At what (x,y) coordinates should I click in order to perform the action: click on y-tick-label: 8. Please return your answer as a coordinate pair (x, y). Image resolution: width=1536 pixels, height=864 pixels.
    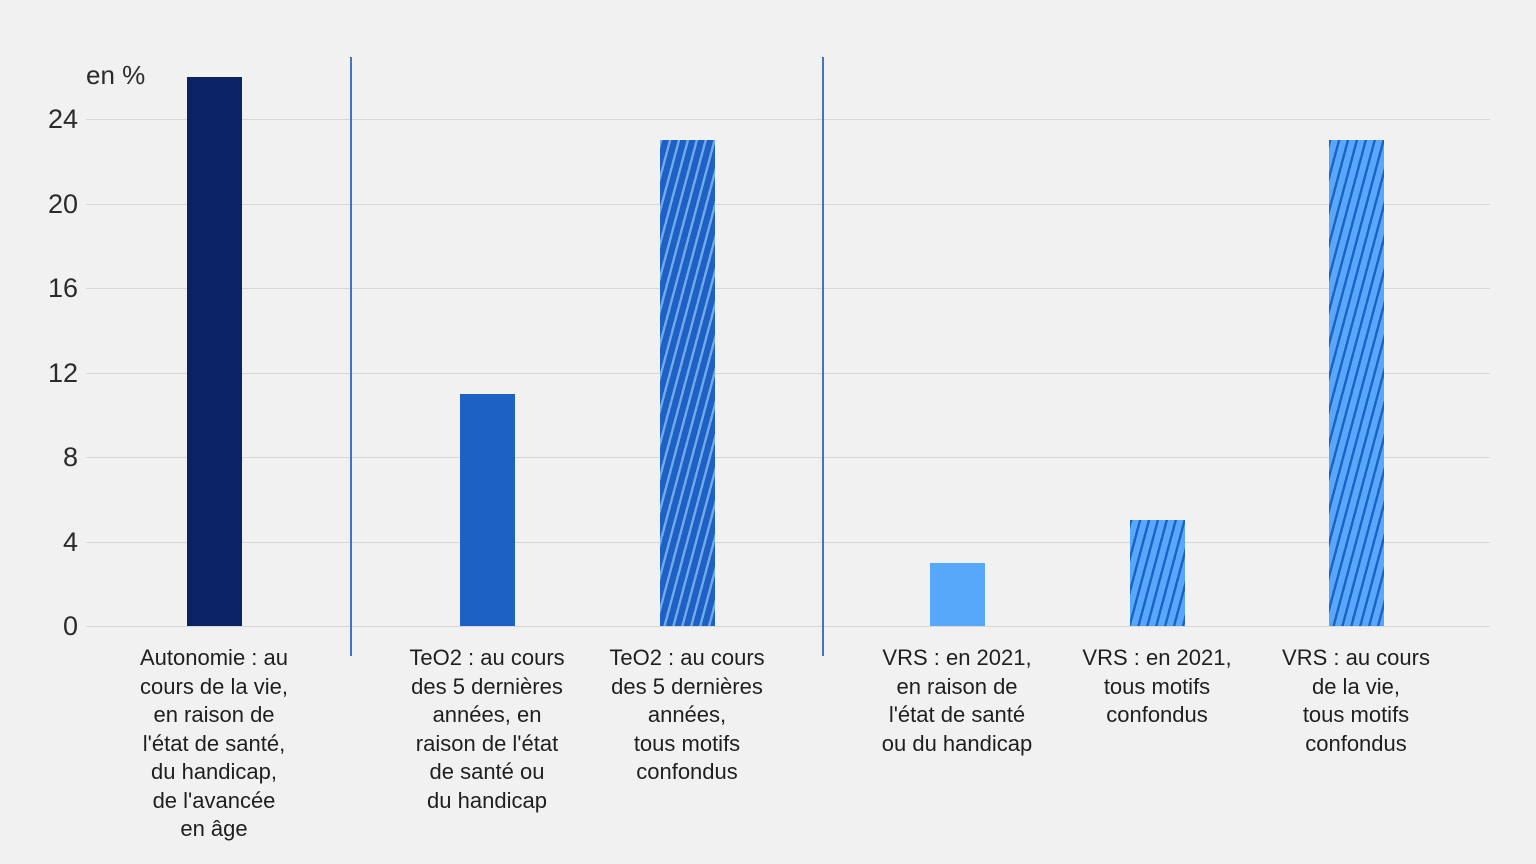
    Looking at the image, I should click on (70, 457).